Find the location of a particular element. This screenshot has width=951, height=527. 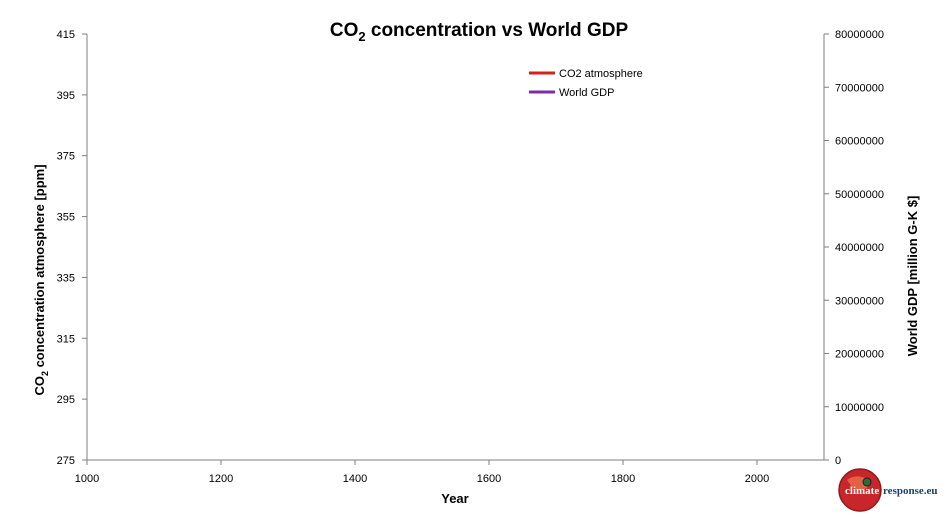

y2-tick-label: 40000000 is located at coordinates (859, 248).